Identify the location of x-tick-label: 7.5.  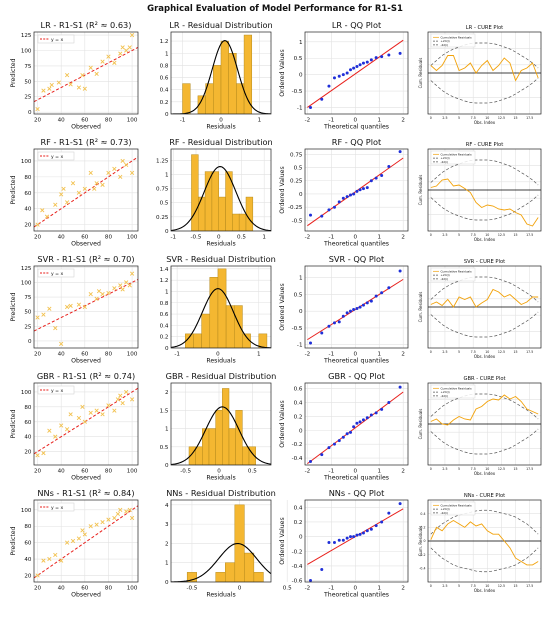
(473, 118).